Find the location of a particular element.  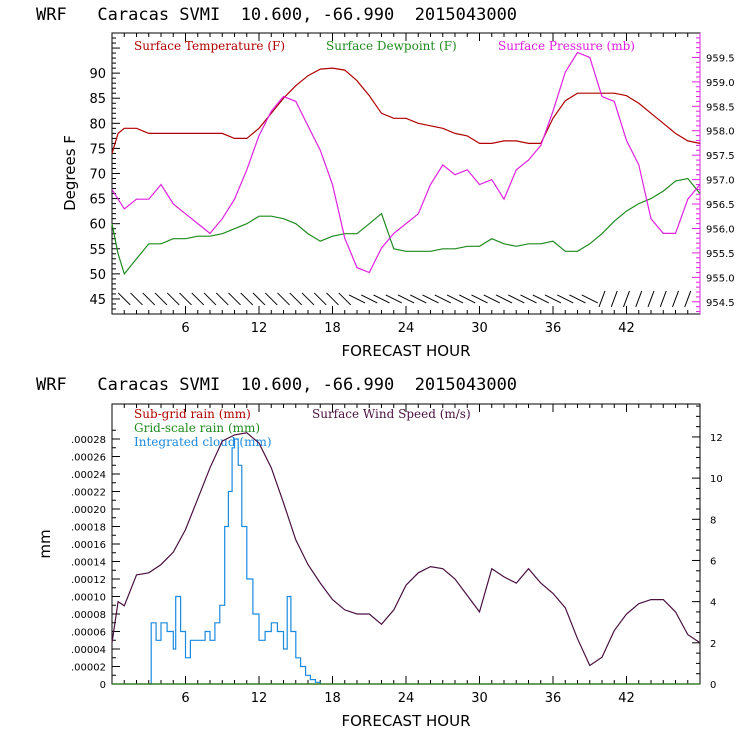

bottom-x-tick-label: 30 is located at coordinates (479, 698).